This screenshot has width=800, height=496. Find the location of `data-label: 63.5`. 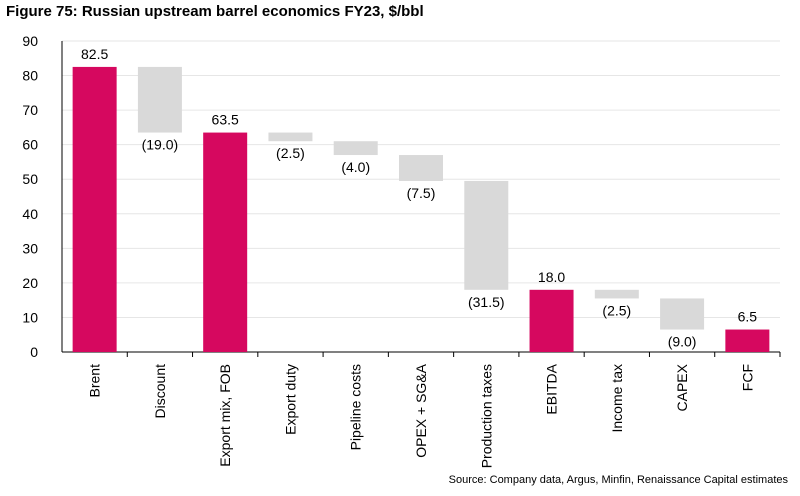

data-label: 63.5 is located at coordinates (225, 120).